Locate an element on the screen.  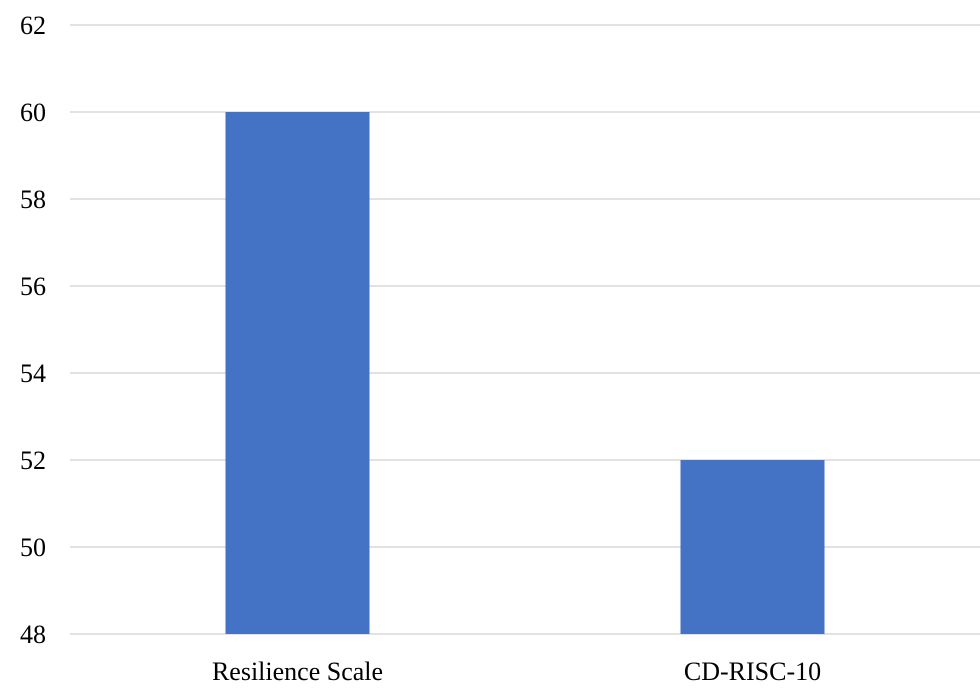
y-tick-label: 54 is located at coordinates (33, 373).